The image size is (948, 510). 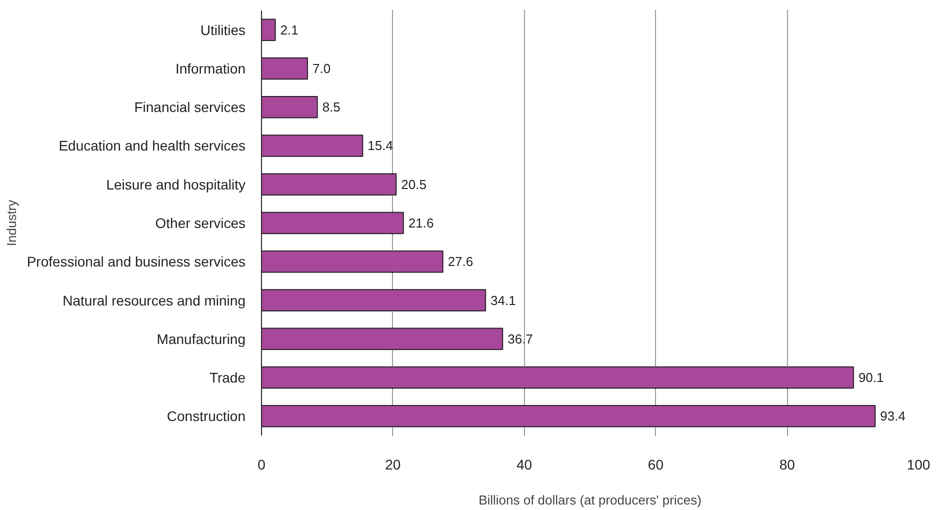 What do you see at coordinates (227, 378) in the screenshot?
I see `y-tick-label: Trade` at bounding box center [227, 378].